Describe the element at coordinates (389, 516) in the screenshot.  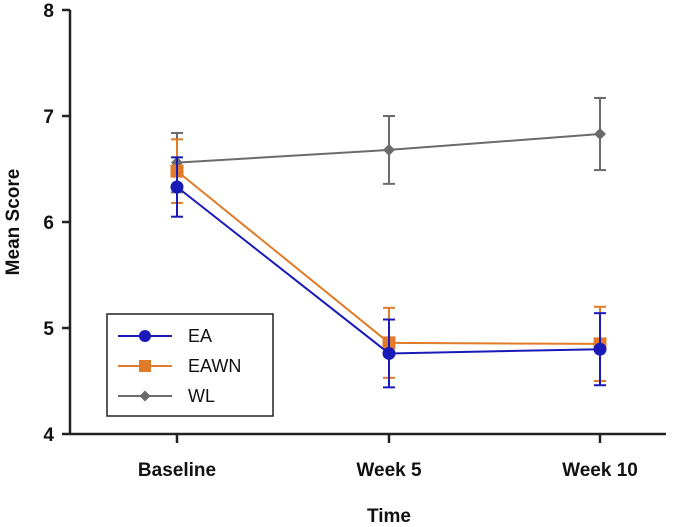
I see `x-axis-title: Time` at that location.